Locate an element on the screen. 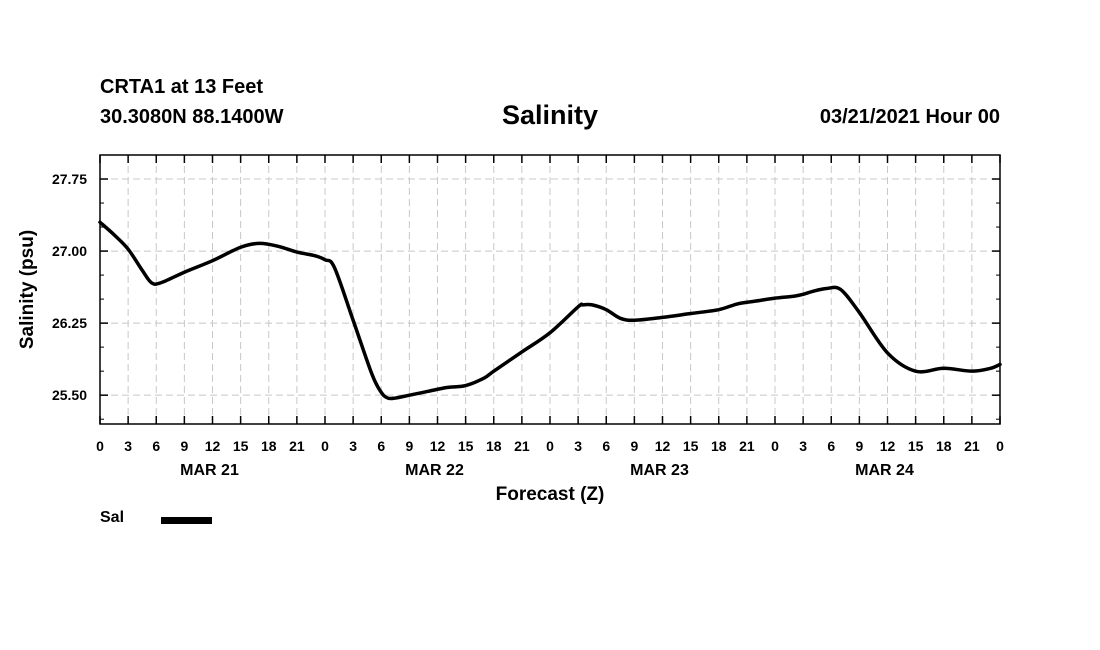 The height and width of the screenshot is (650, 1100). x-day-label: MAR 23 is located at coordinates (659, 470).